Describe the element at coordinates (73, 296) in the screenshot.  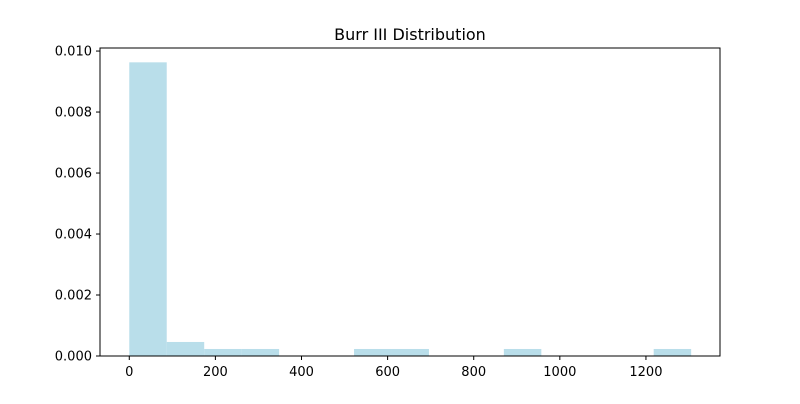
I see `y-tick-label: 0.002` at that location.